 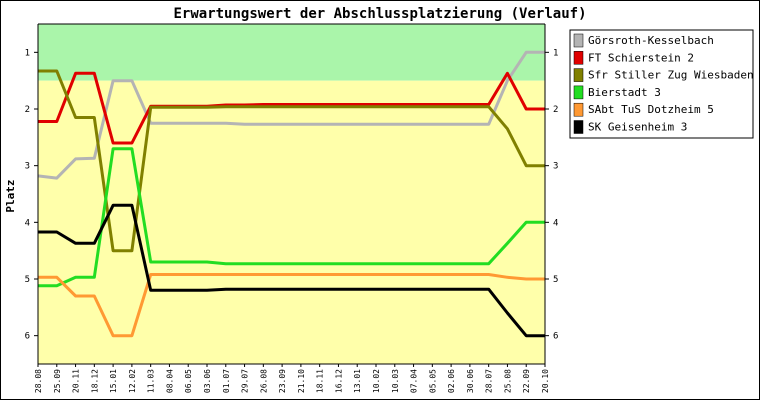 I want to click on x-tick-label: 10.02, so click(x=376, y=381).